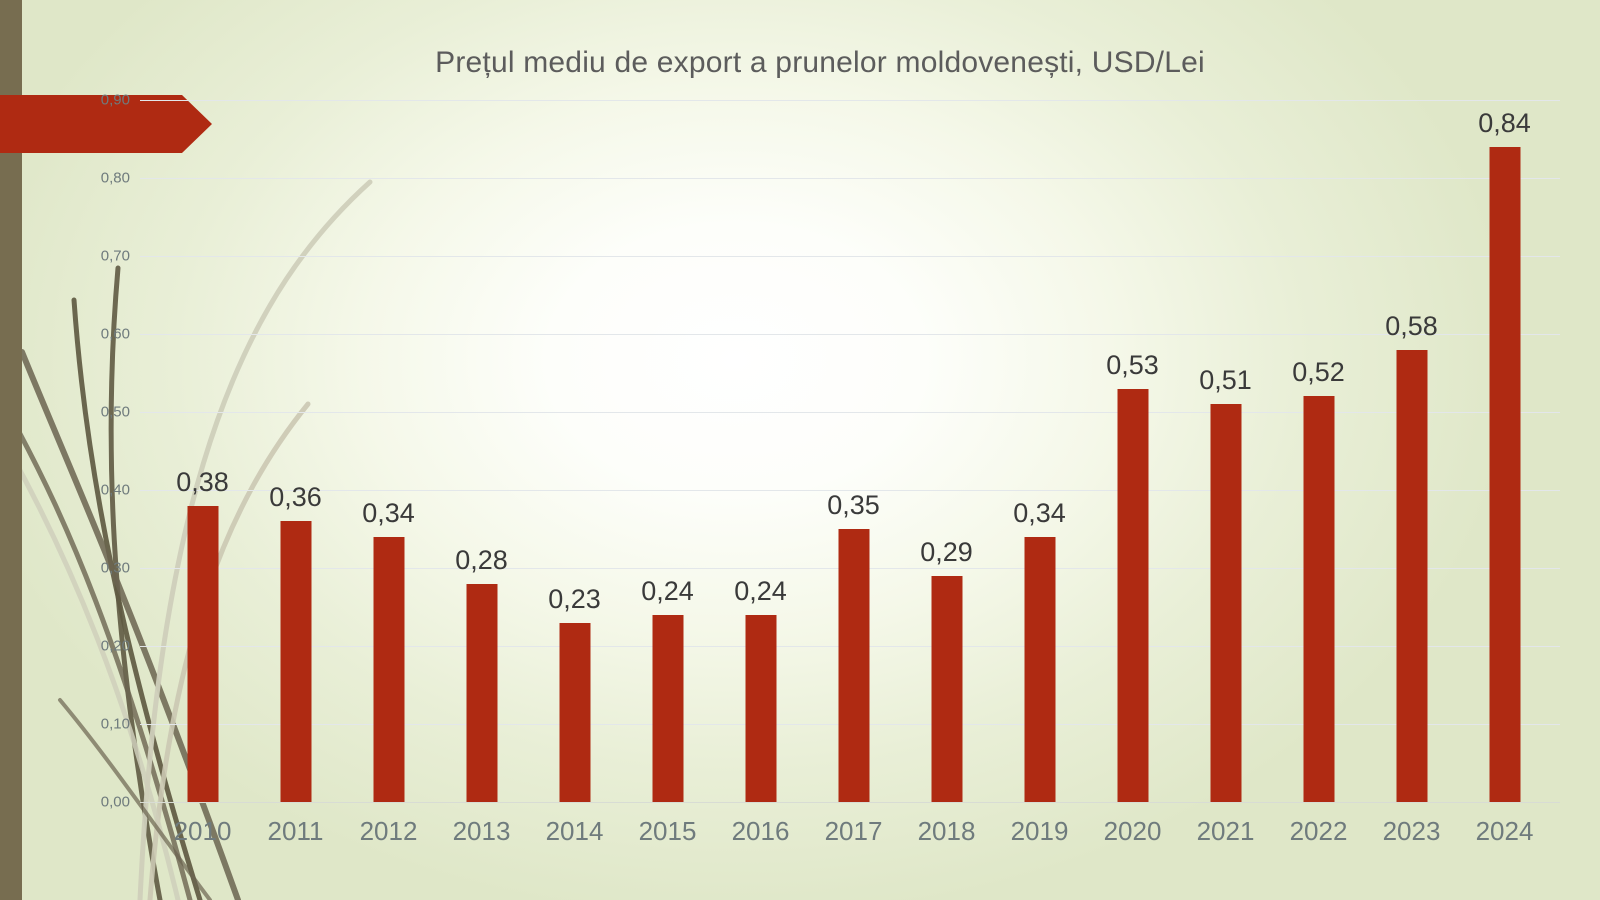  What do you see at coordinates (574, 831) in the screenshot?
I see `x-axis-tick-label: 2014` at bounding box center [574, 831].